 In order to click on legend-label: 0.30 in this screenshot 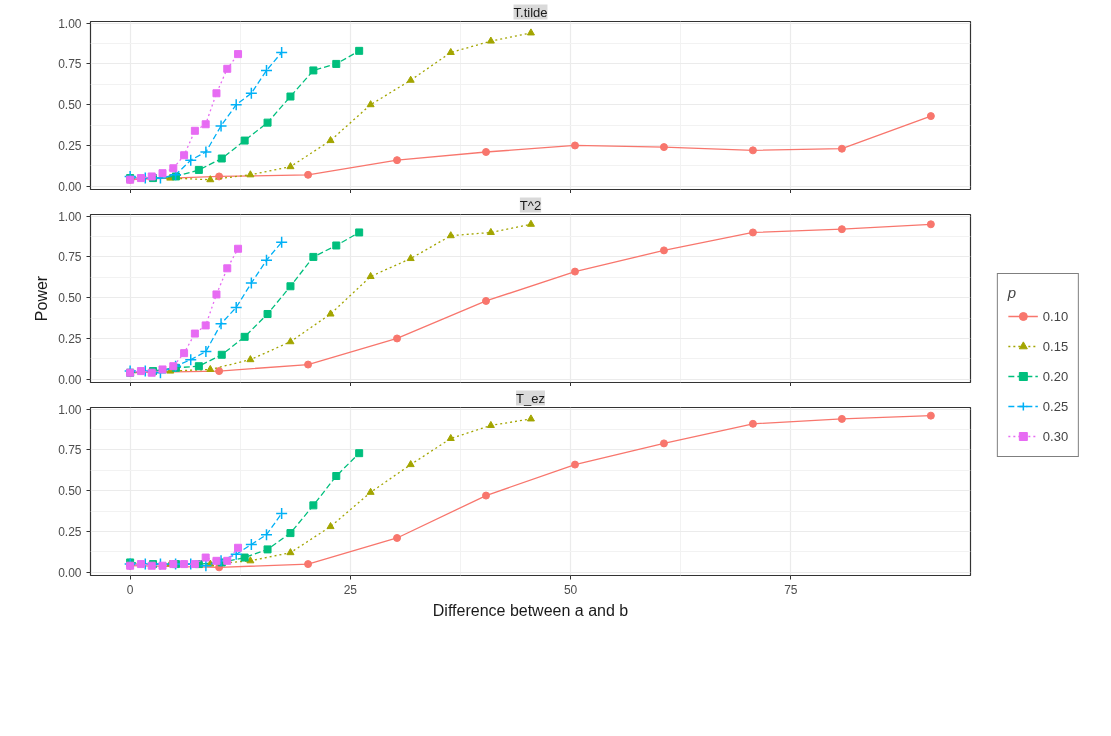, I will do `click(1055, 436)`.